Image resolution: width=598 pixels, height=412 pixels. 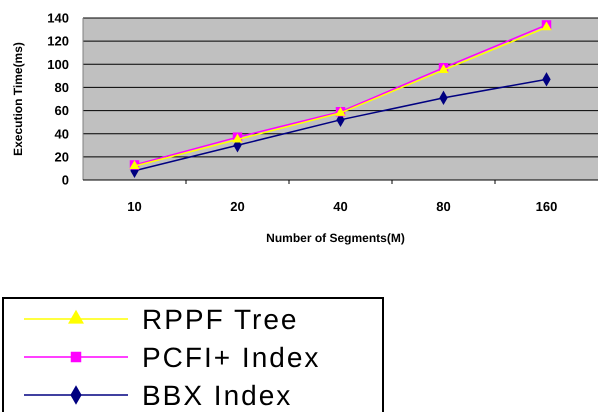 I want to click on legend-label: RPPF Tree, so click(x=220, y=319).